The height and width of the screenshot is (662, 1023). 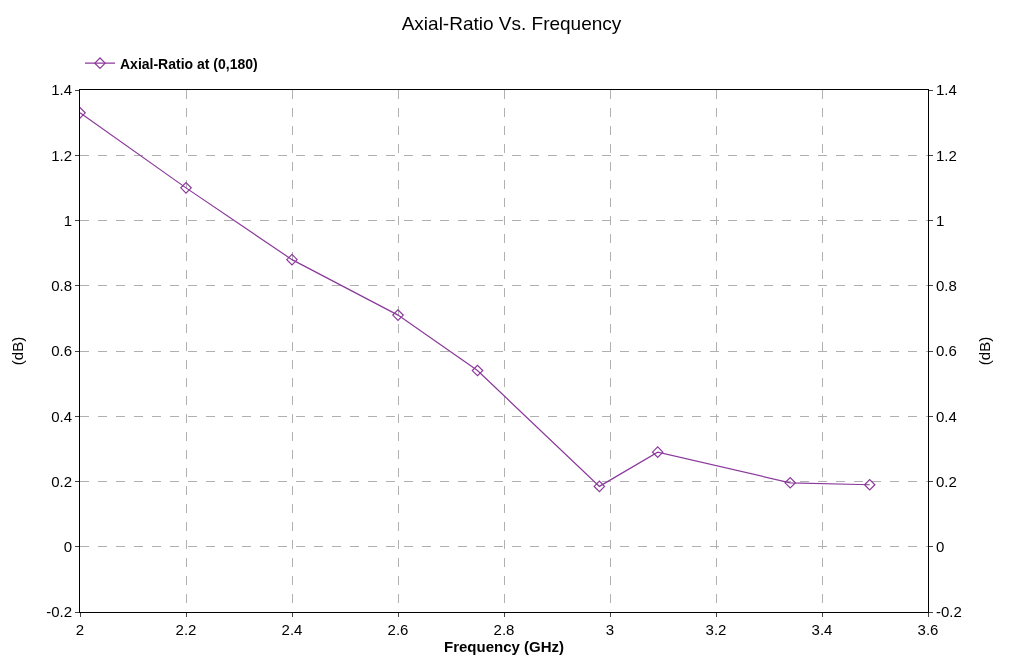 What do you see at coordinates (61, 481) in the screenshot?
I see `y-tick-label: 0.2` at bounding box center [61, 481].